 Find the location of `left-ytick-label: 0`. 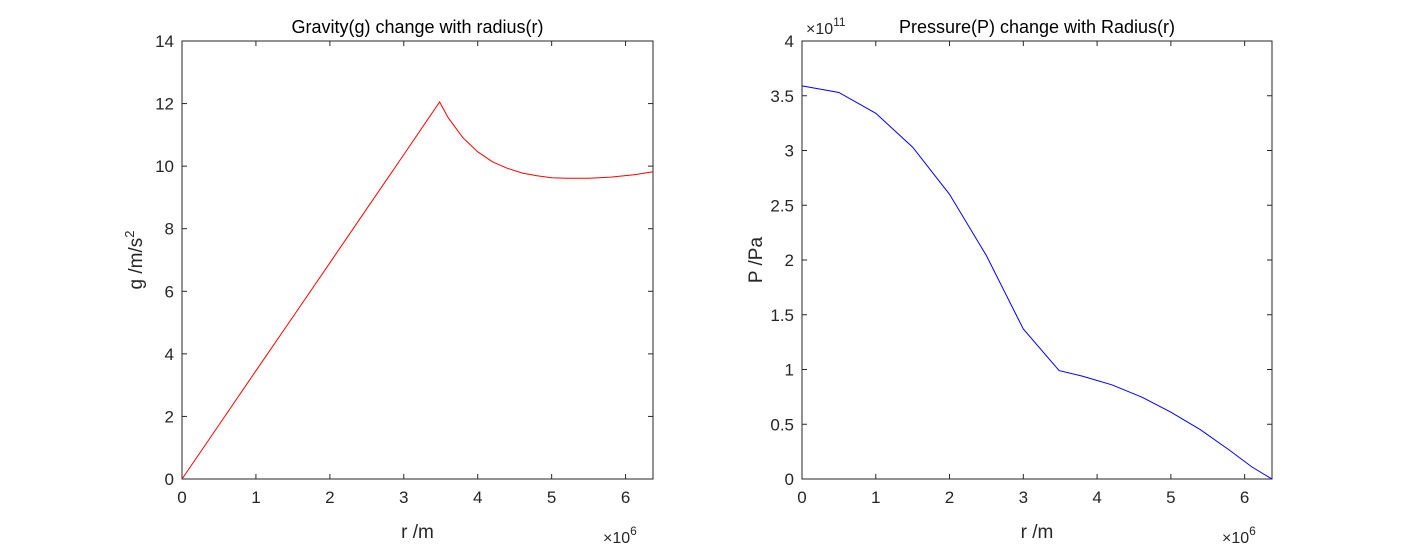

left-ytick-label: 0 is located at coordinates (169, 479).